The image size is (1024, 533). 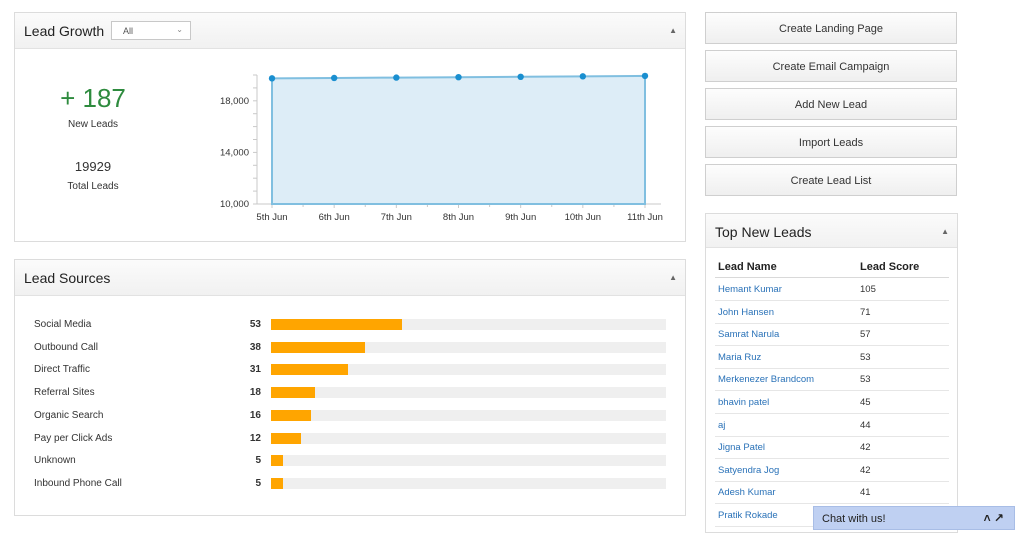 What do you see at coordinates (55, 461) in the screenshot?
I see `lead-source-label: Unknown` at bounding box center [55, 461].